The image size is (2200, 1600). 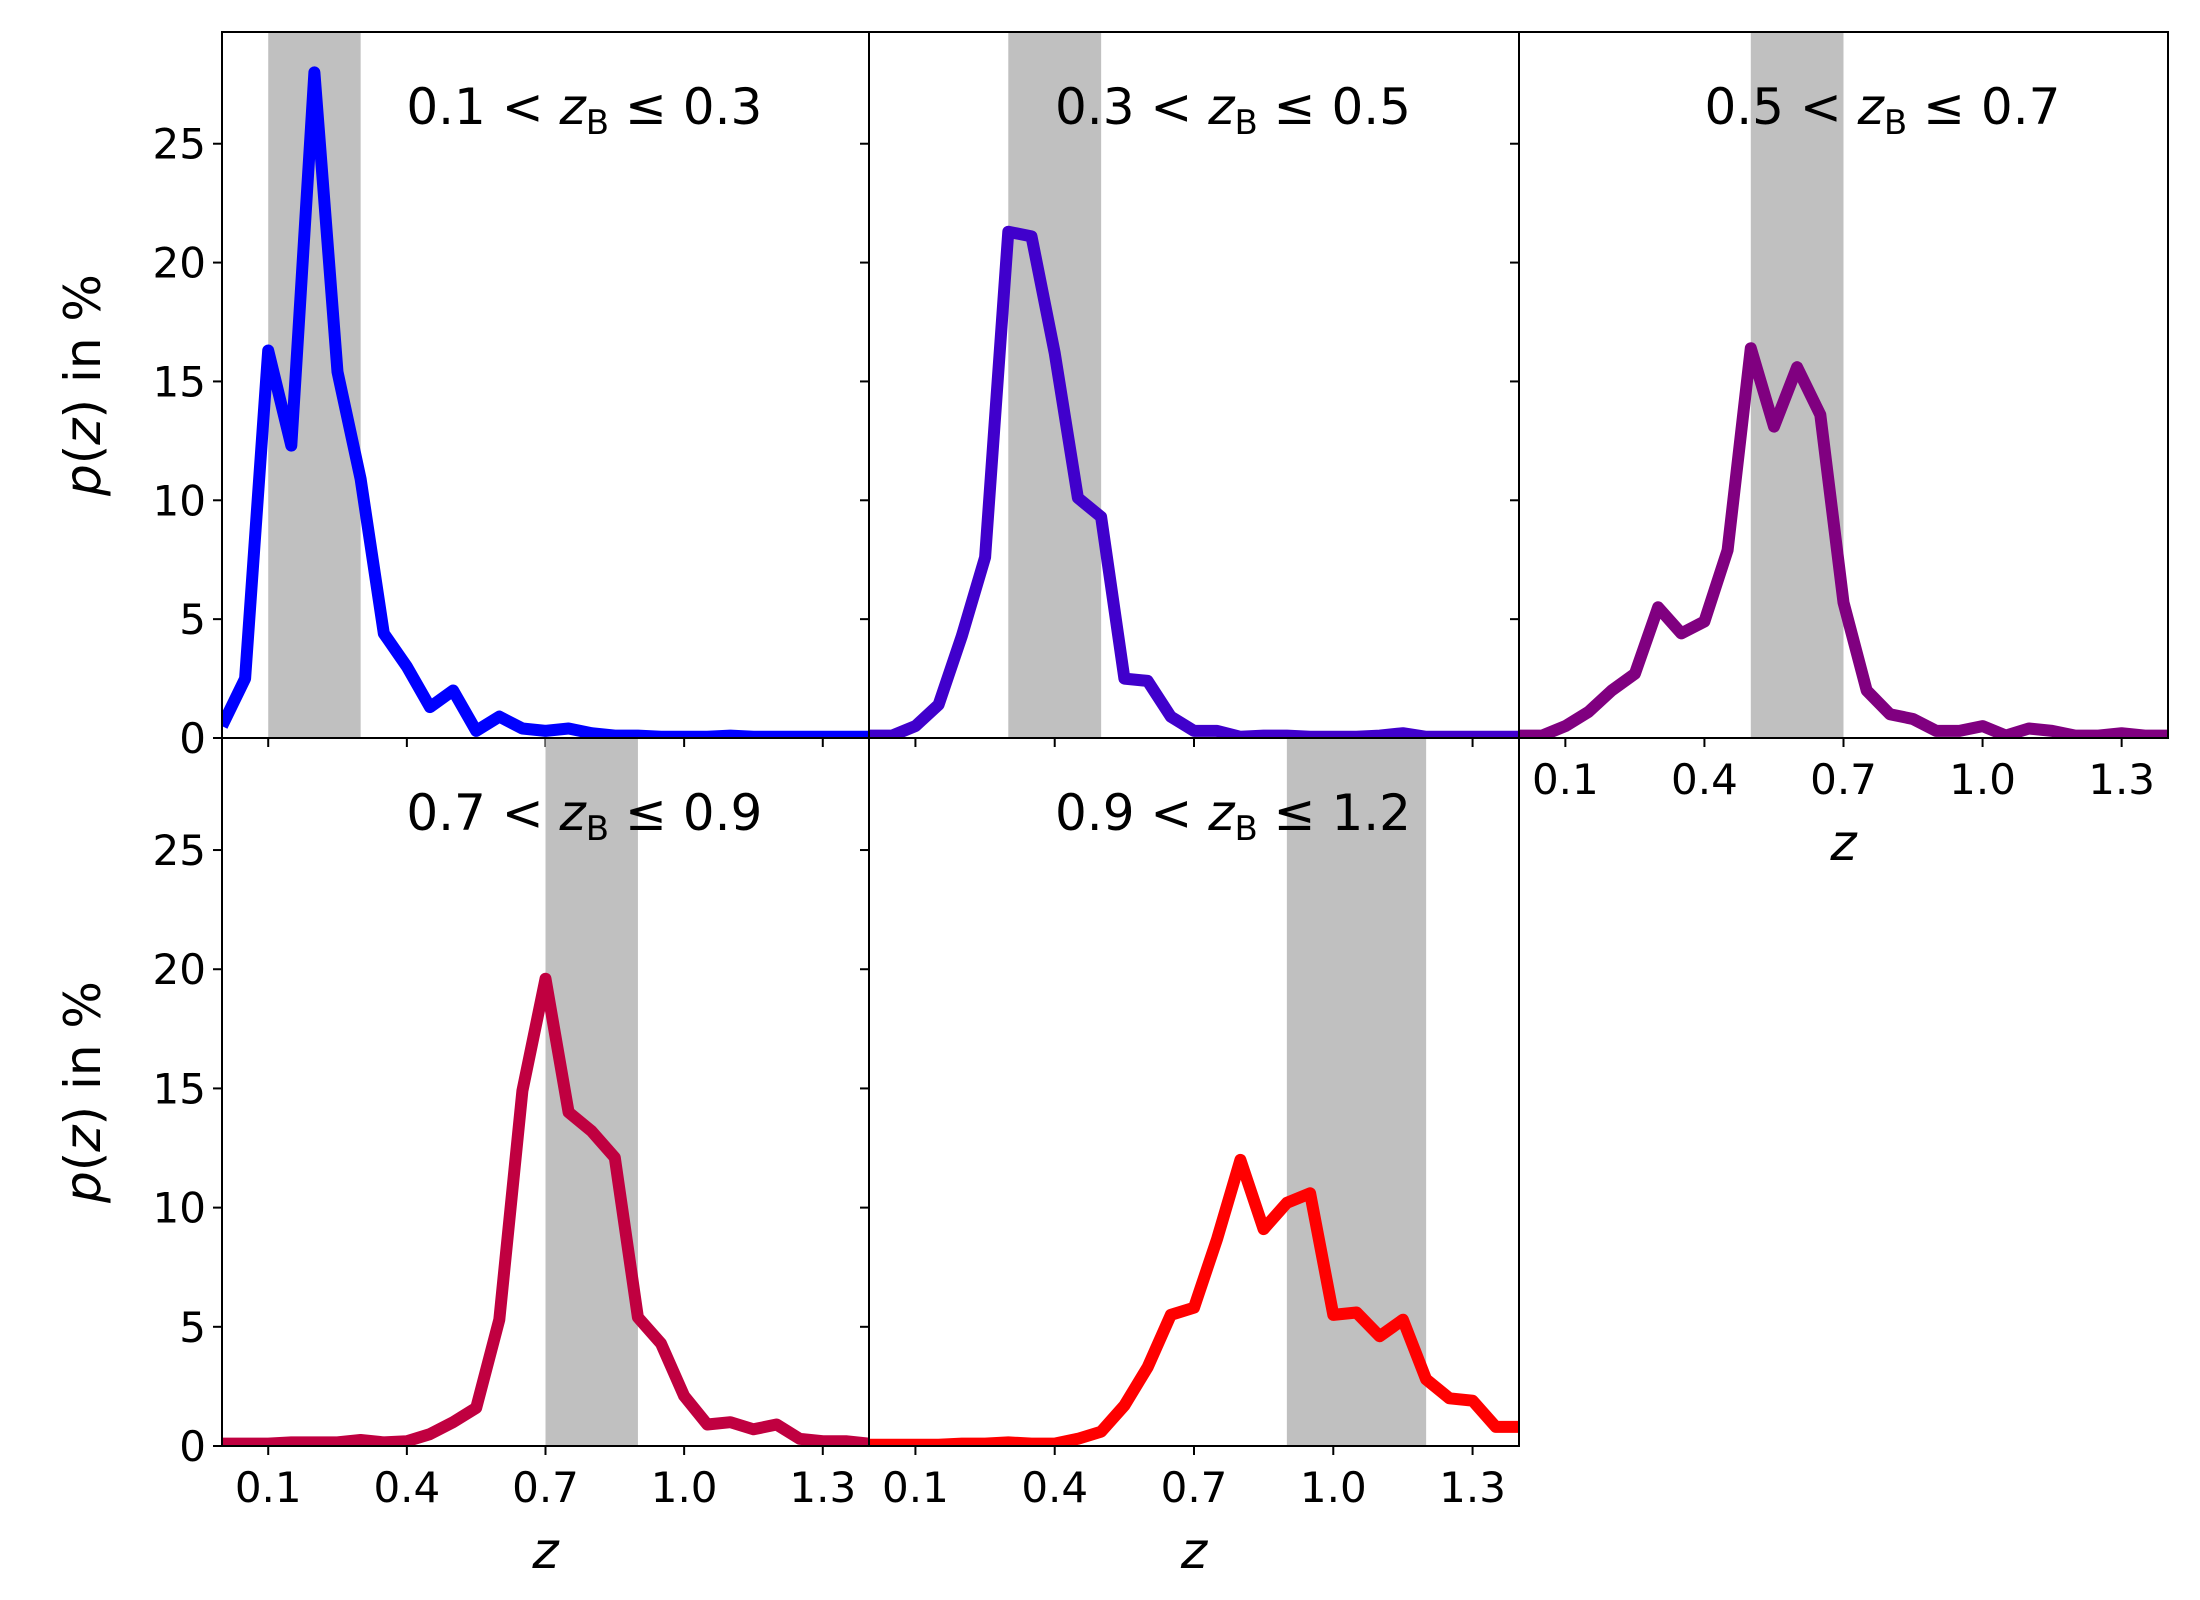 What do you see at coordinates (1131, 813) in the screenshot?
I see `title-lower: 0.9 <` at bounding box center [1131, 813].